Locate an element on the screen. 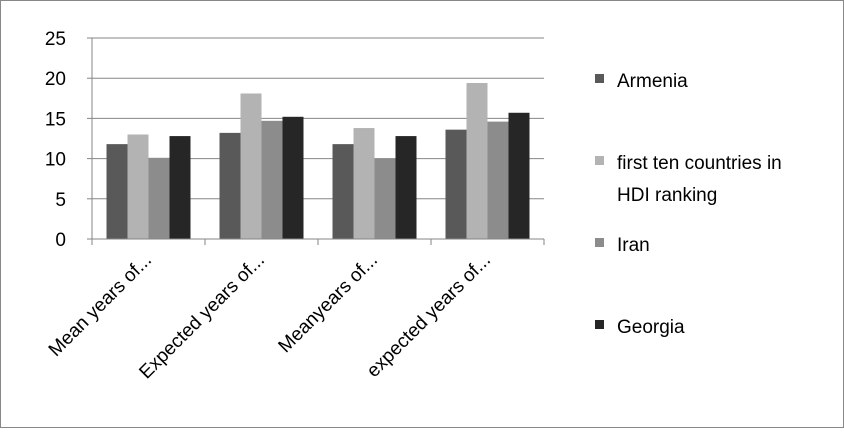  y-tick-label: 5 is located at coordinates (60, 200).